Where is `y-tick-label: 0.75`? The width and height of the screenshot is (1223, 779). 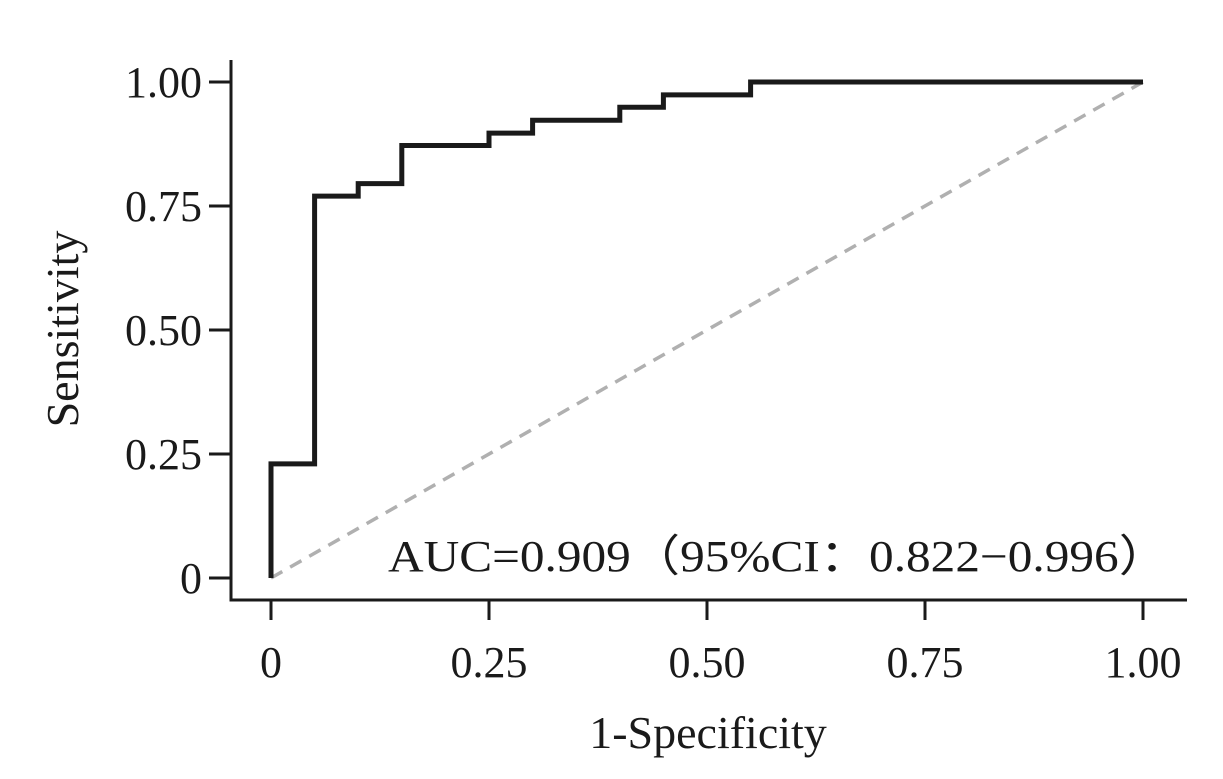
y-tick-label: 0.75 is located at coordinates (163, 206).